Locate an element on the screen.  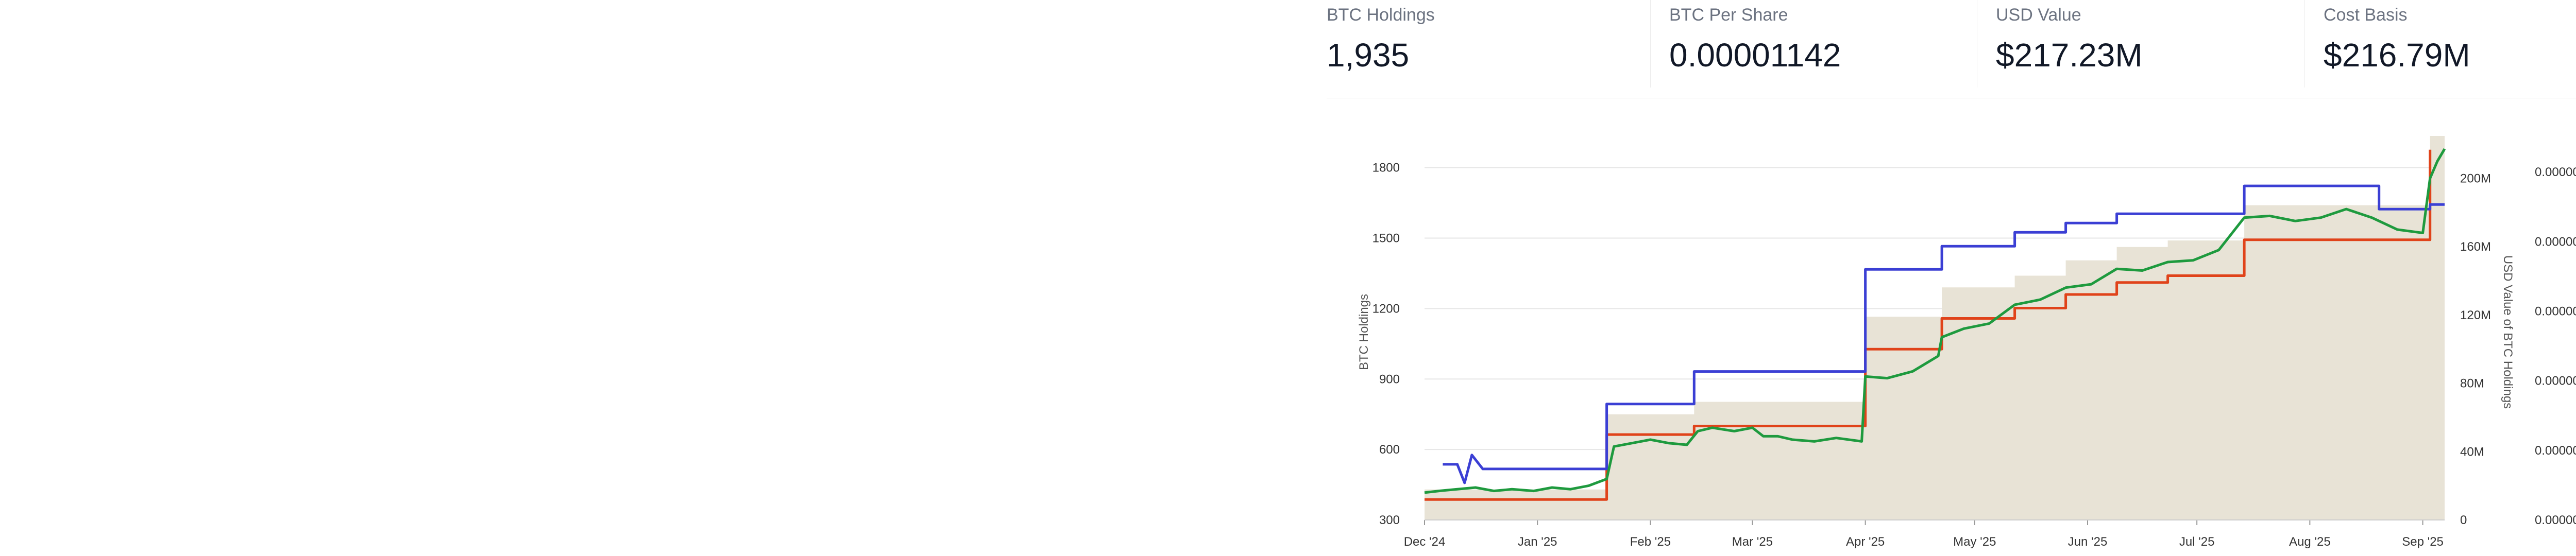
right-axis-per-share-tick-label: 0.000003 is located at coordinates (2555, 451).